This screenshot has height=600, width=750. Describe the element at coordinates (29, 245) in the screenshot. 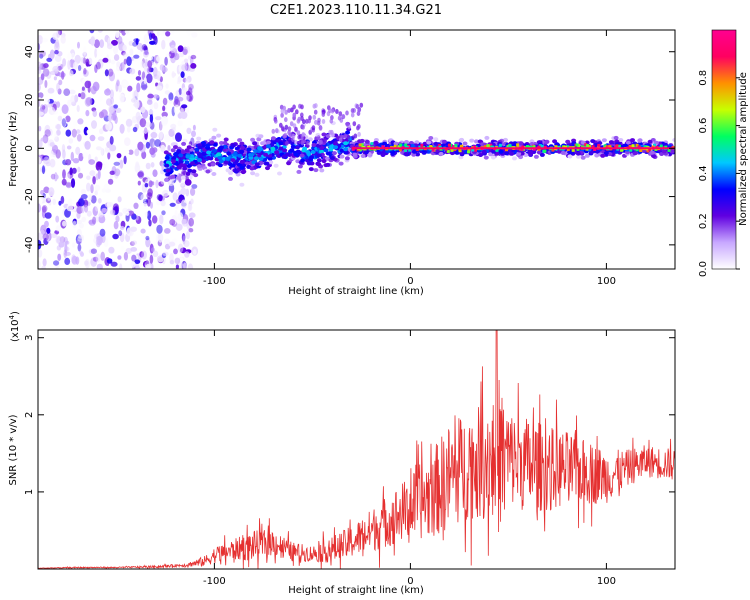

I see `spectrogram-ytick-label: -40` at that location.